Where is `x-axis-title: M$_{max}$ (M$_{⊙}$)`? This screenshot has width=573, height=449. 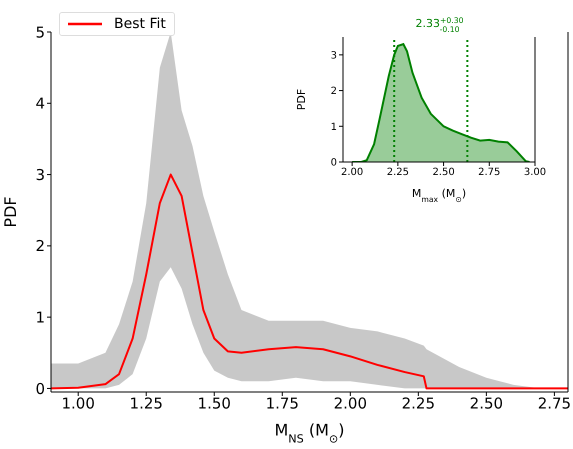
x-axis-title: M$_{max}$ (M$_{⊙}$) is located at coordinates (439, 195).